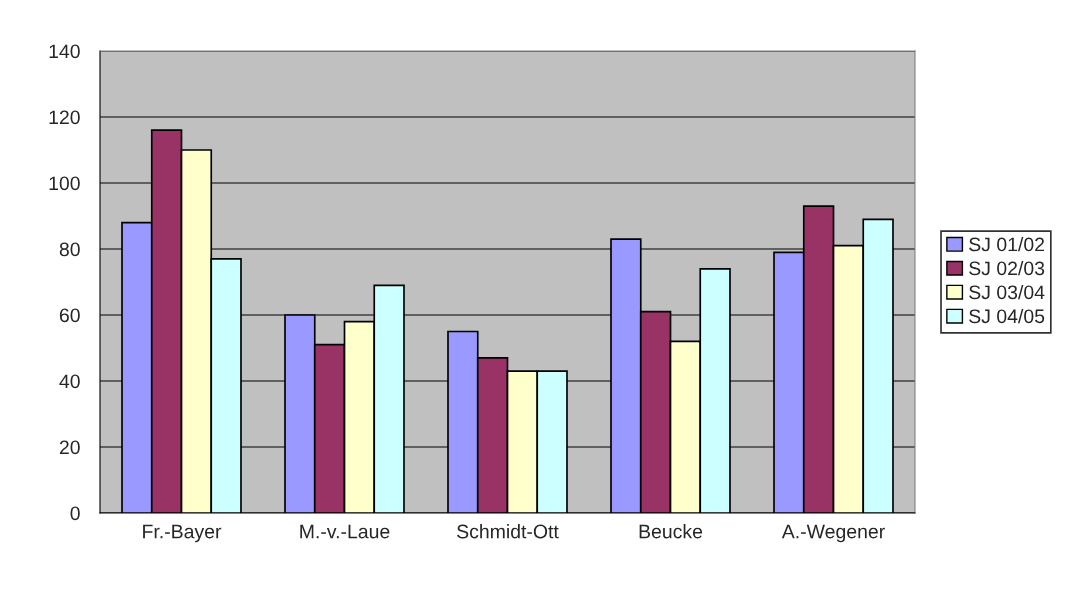 The image size is (1084, 590). I want to click on x-tick-label: Beucke, so click(671, 531).